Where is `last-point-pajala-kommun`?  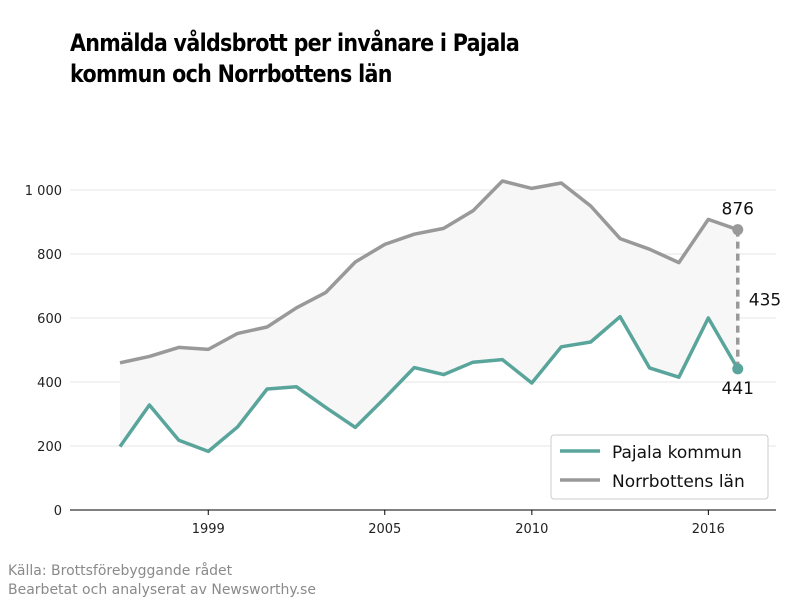
last-point-pajala-kommun is located at coordinates (738, 369).